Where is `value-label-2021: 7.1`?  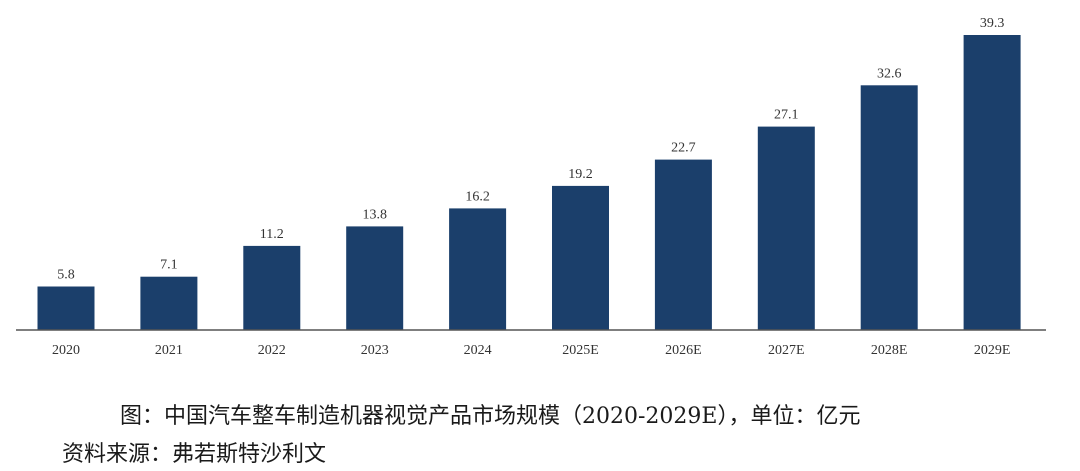 value-label-2021: 7.1 is located at coordinates (169, 265).